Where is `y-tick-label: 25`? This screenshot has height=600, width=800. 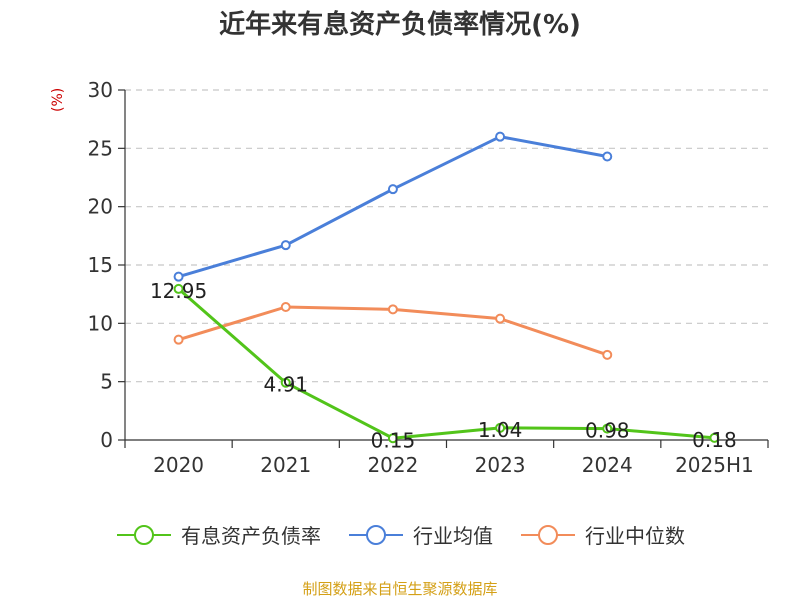 y-tick-label: 25 is located at coordinates (100, 148).